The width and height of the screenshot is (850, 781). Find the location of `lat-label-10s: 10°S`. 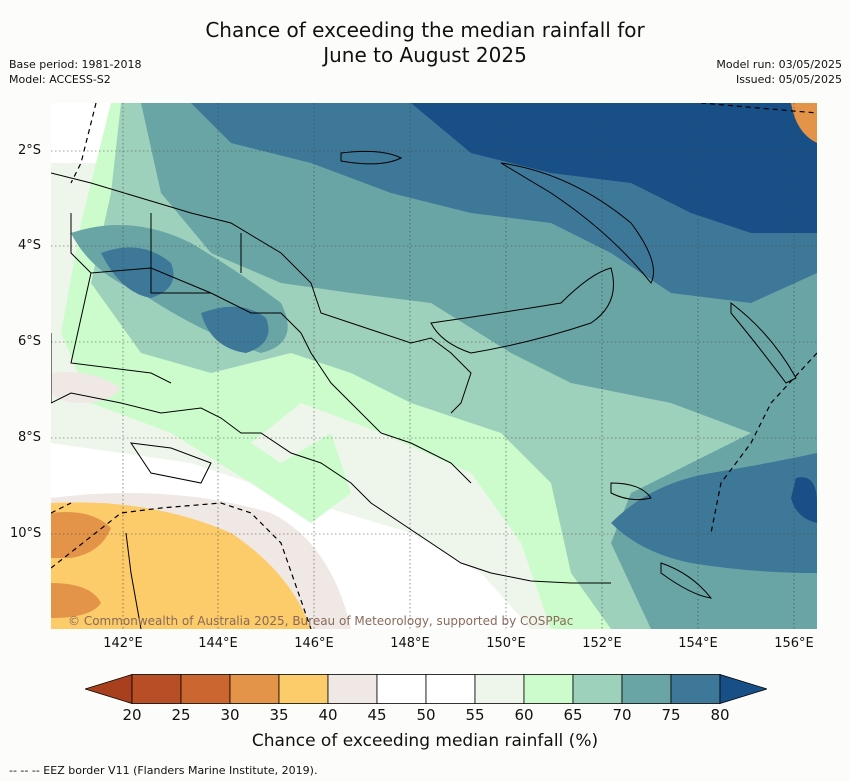

lat-label-10s: 10°S is located at coordinates (26, 533).